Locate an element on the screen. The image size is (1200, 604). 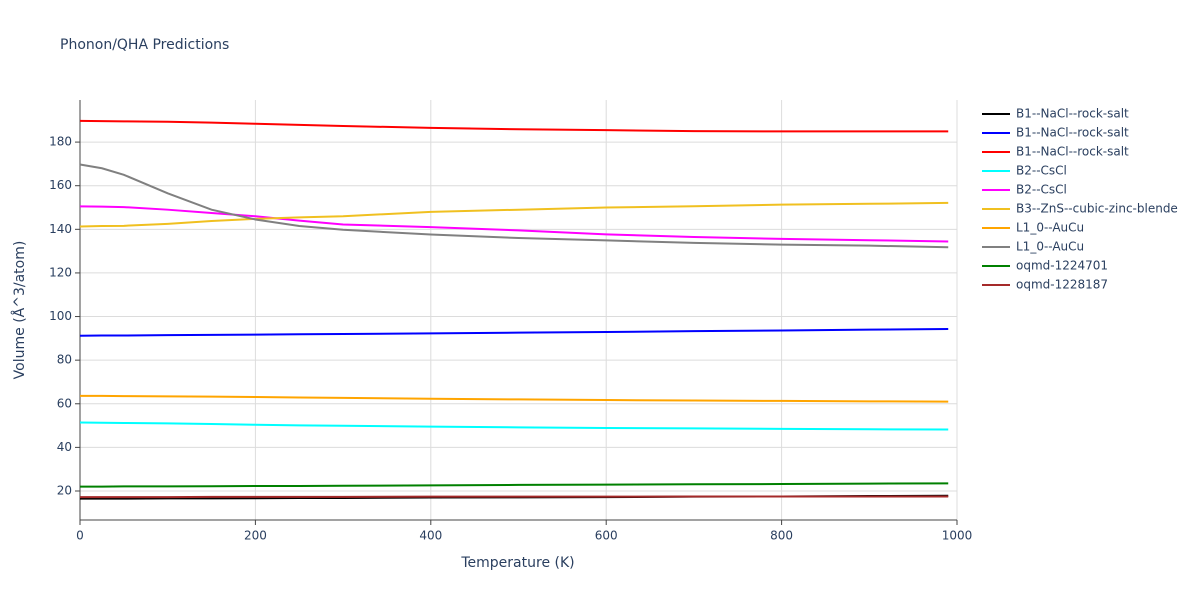
legend-label: oqmd-1224701 is located at coordinates (1062, 266).